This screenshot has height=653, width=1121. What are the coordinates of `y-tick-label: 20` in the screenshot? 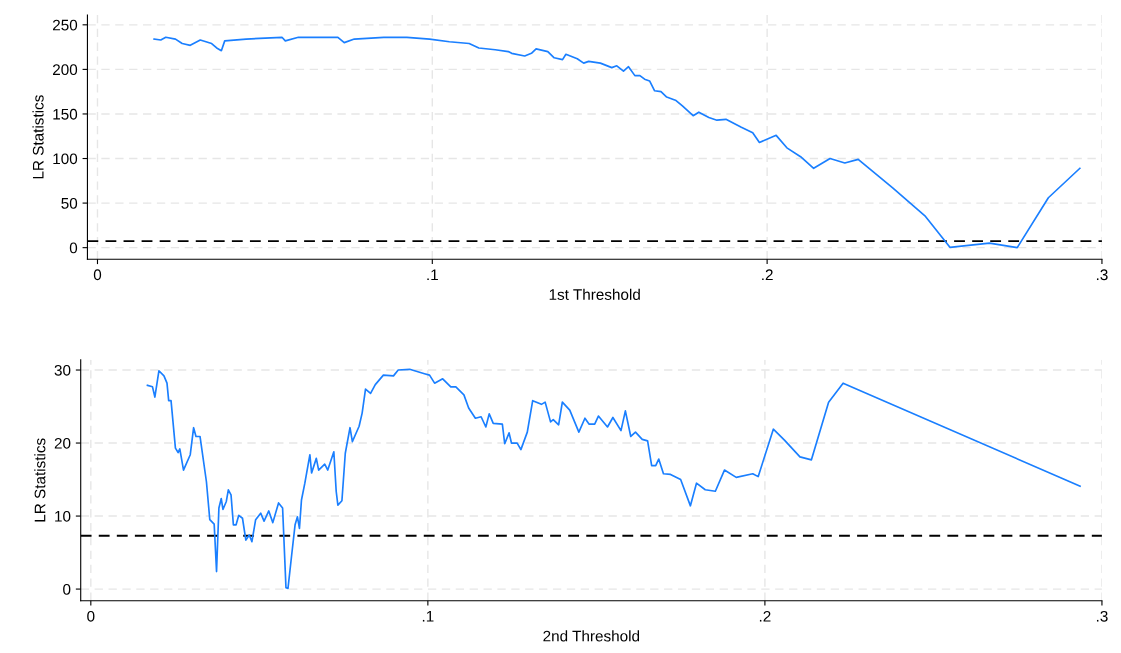 It's located at (62, 443).